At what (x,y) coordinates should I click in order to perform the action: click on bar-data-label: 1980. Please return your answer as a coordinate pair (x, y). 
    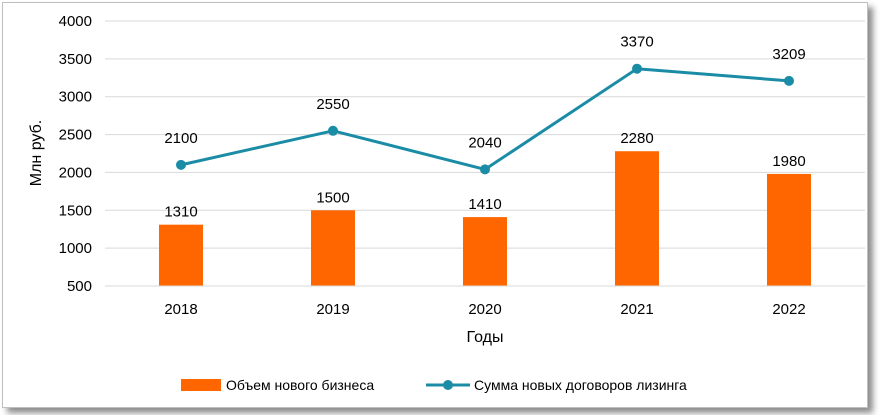
    Looking at the image, I should click on (788, 161).